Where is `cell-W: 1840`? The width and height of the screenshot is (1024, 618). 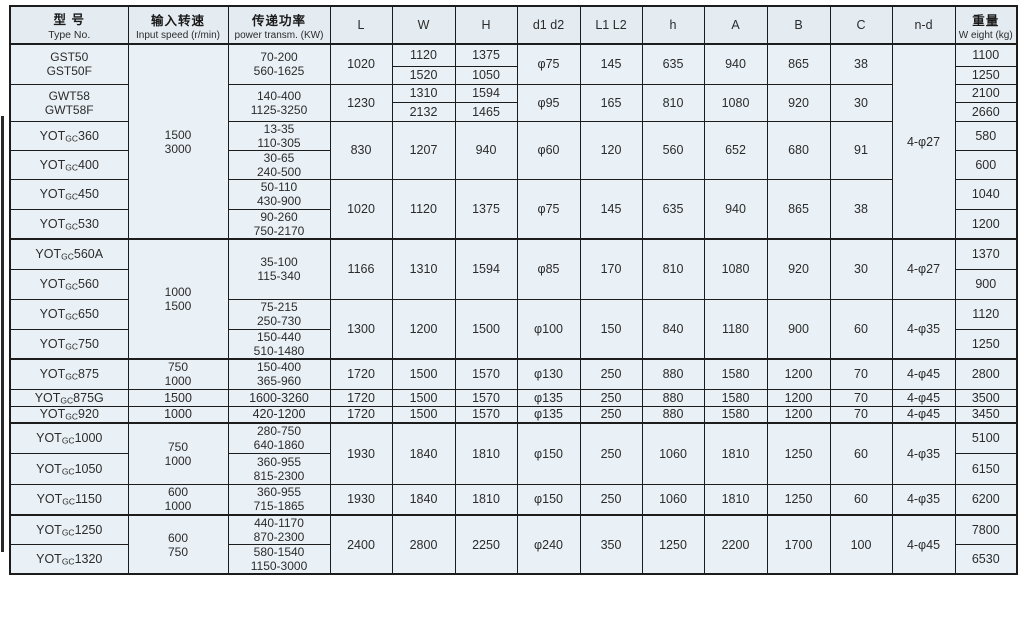
cell-W: 1840 is located at coordinates (423, 453).